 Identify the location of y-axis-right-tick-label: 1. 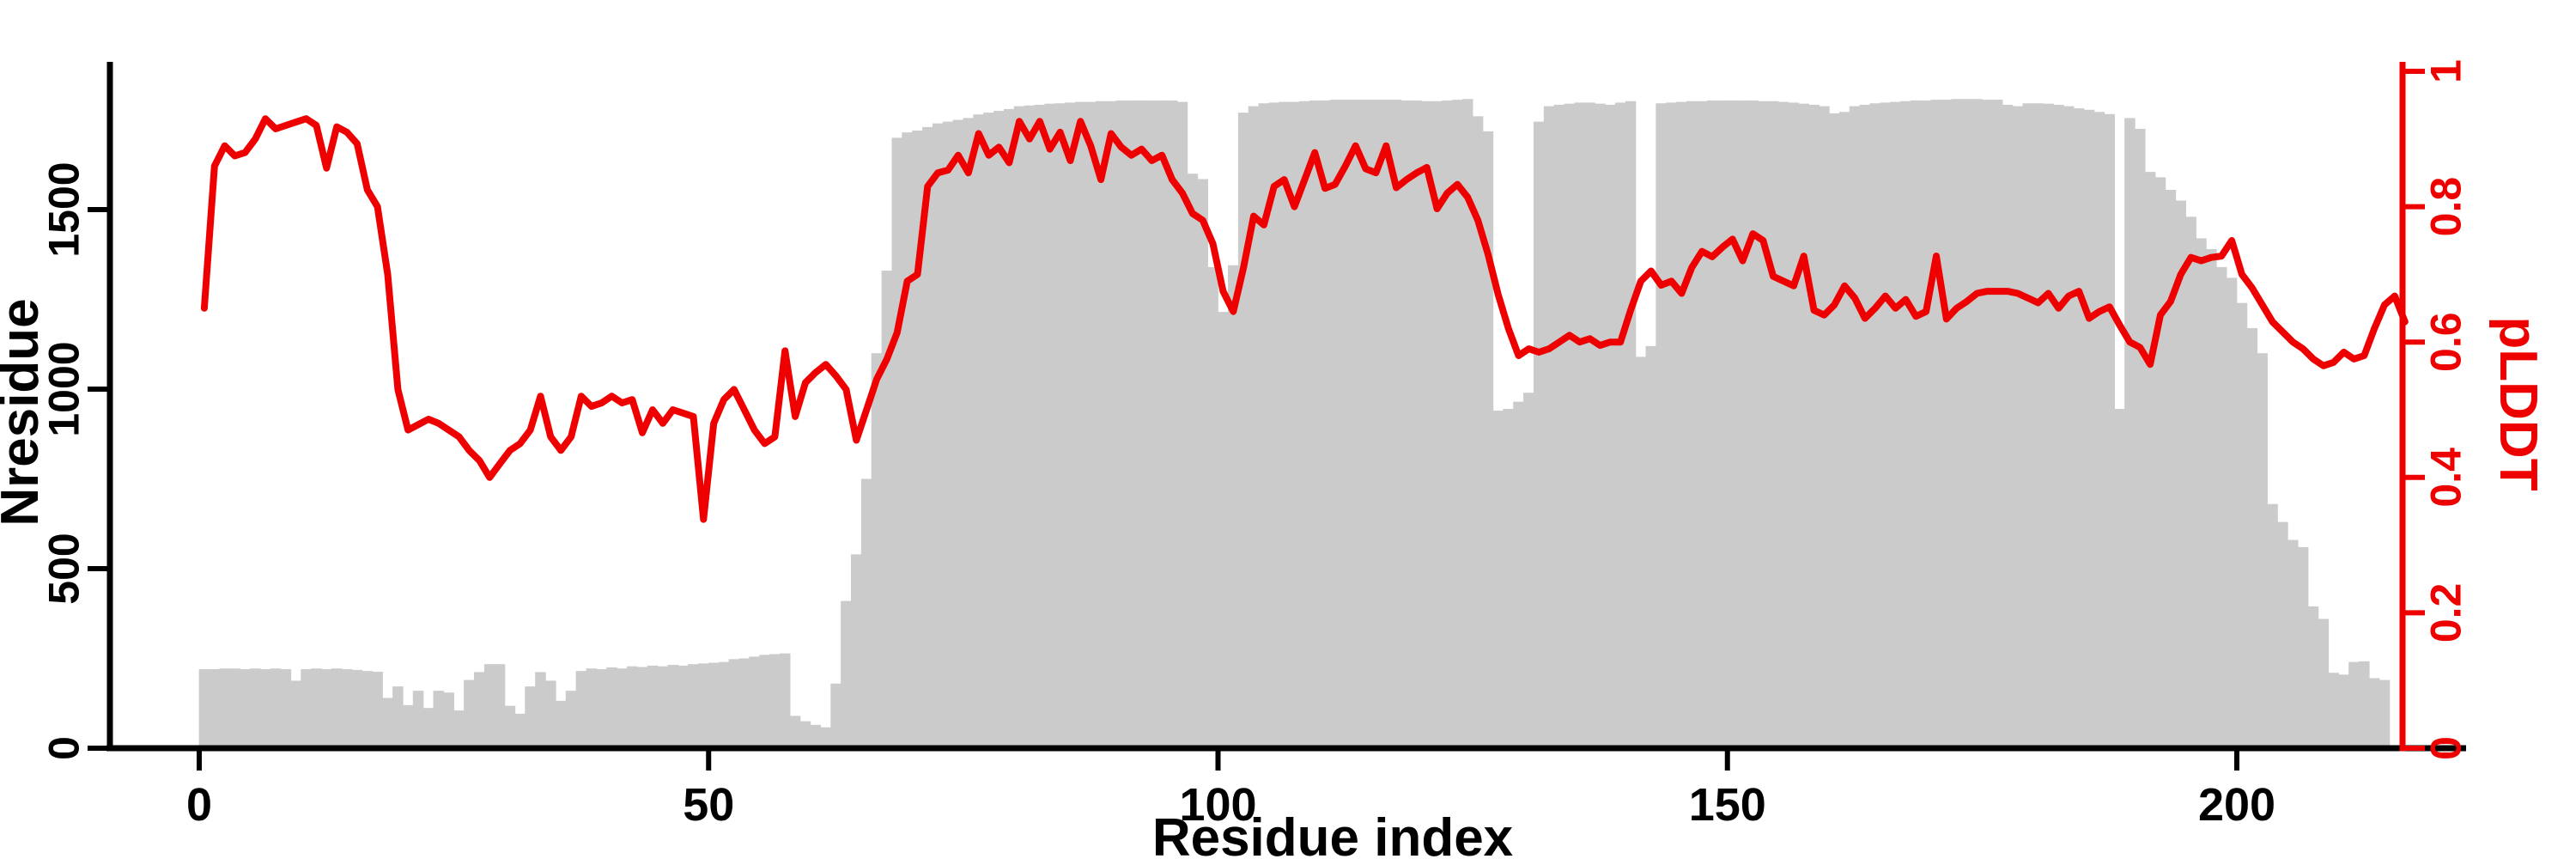
(2446, 71).